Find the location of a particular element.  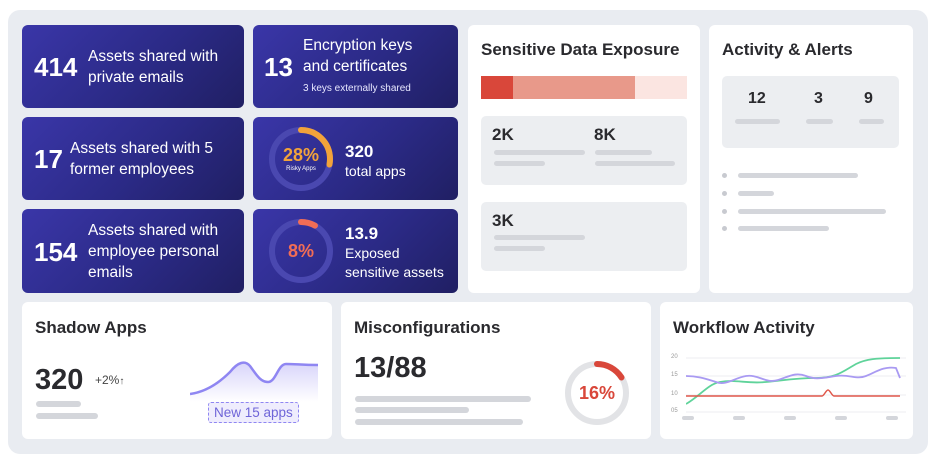

risky-apps-ring-label: Risky Apps is located at coordinates (301, 169).